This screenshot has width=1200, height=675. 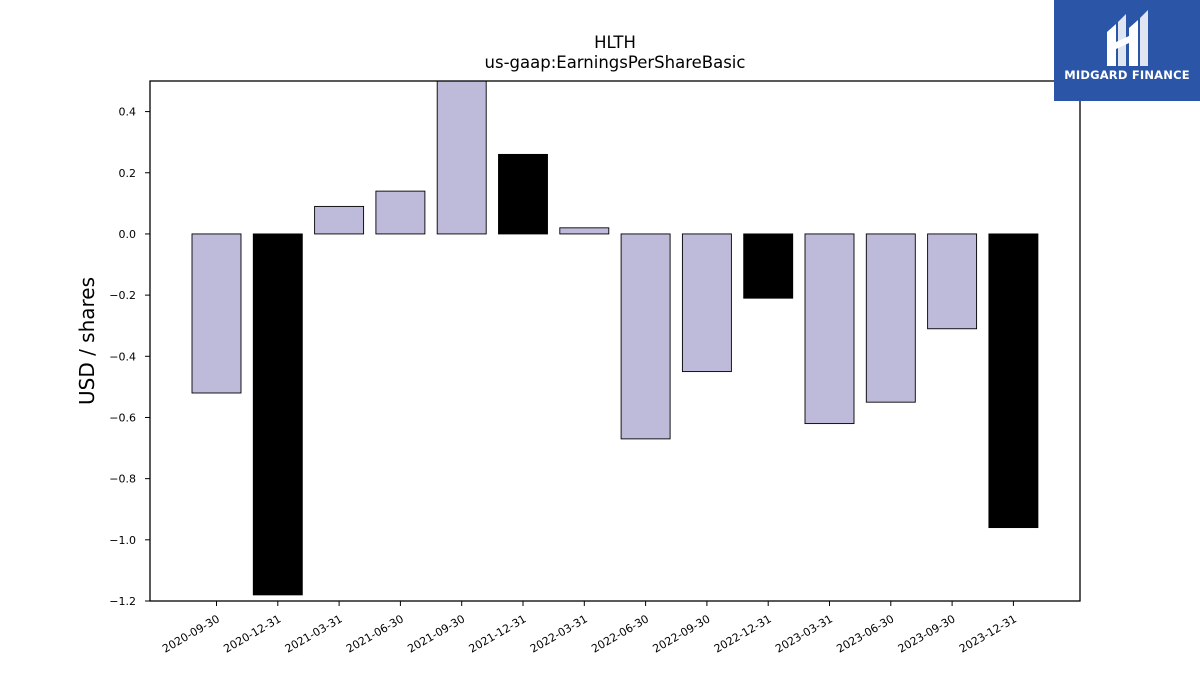 I want to click on y-axis-label: USD / shares, so click(x=87, y=341).